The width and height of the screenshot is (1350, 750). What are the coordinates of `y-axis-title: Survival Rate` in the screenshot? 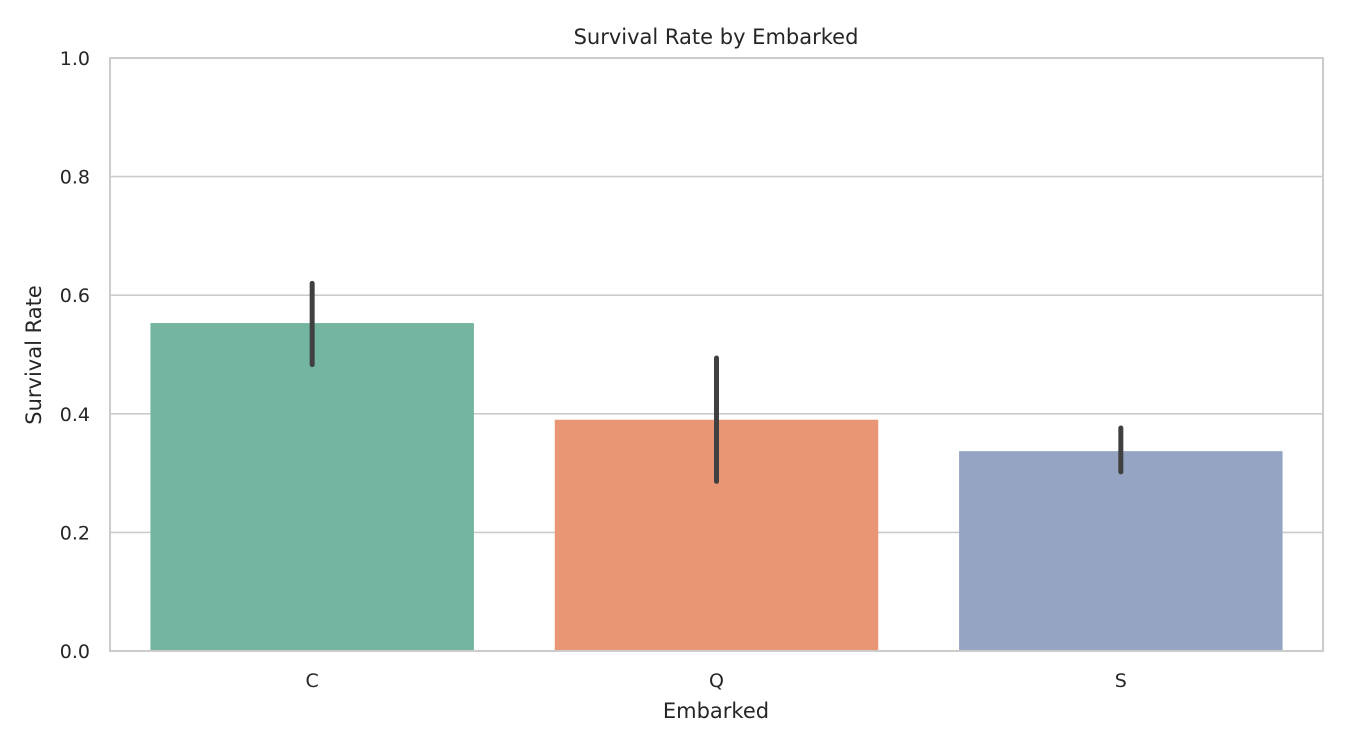 It's located at (34, 355).